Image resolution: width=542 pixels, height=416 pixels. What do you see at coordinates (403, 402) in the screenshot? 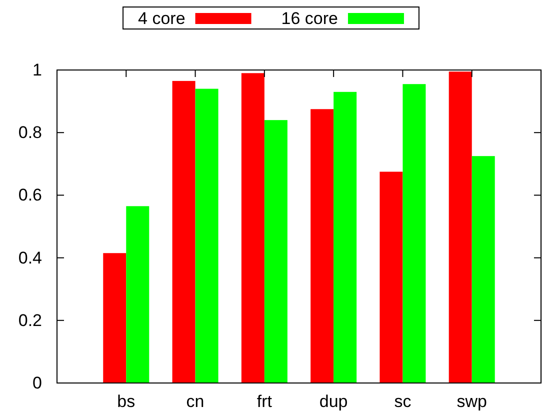
I see `x-tick-label: sc` at bounding box center [403, 402].